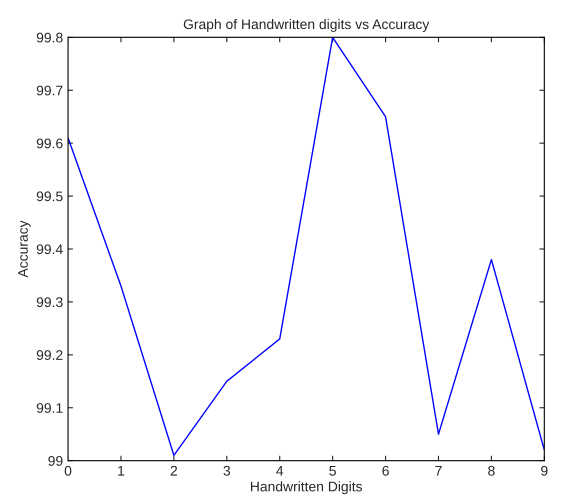  What do you see at coordinates (332, 471) in the screenshot?
I see `x-tick-label: 5` at bounding box center [332, 471].